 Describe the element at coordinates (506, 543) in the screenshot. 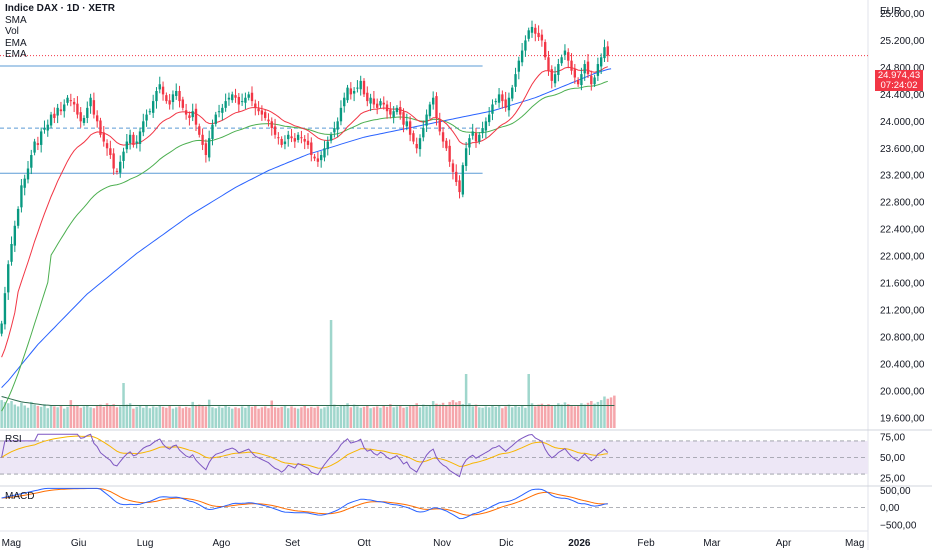

I see `x-month-label: Dic` at that location.